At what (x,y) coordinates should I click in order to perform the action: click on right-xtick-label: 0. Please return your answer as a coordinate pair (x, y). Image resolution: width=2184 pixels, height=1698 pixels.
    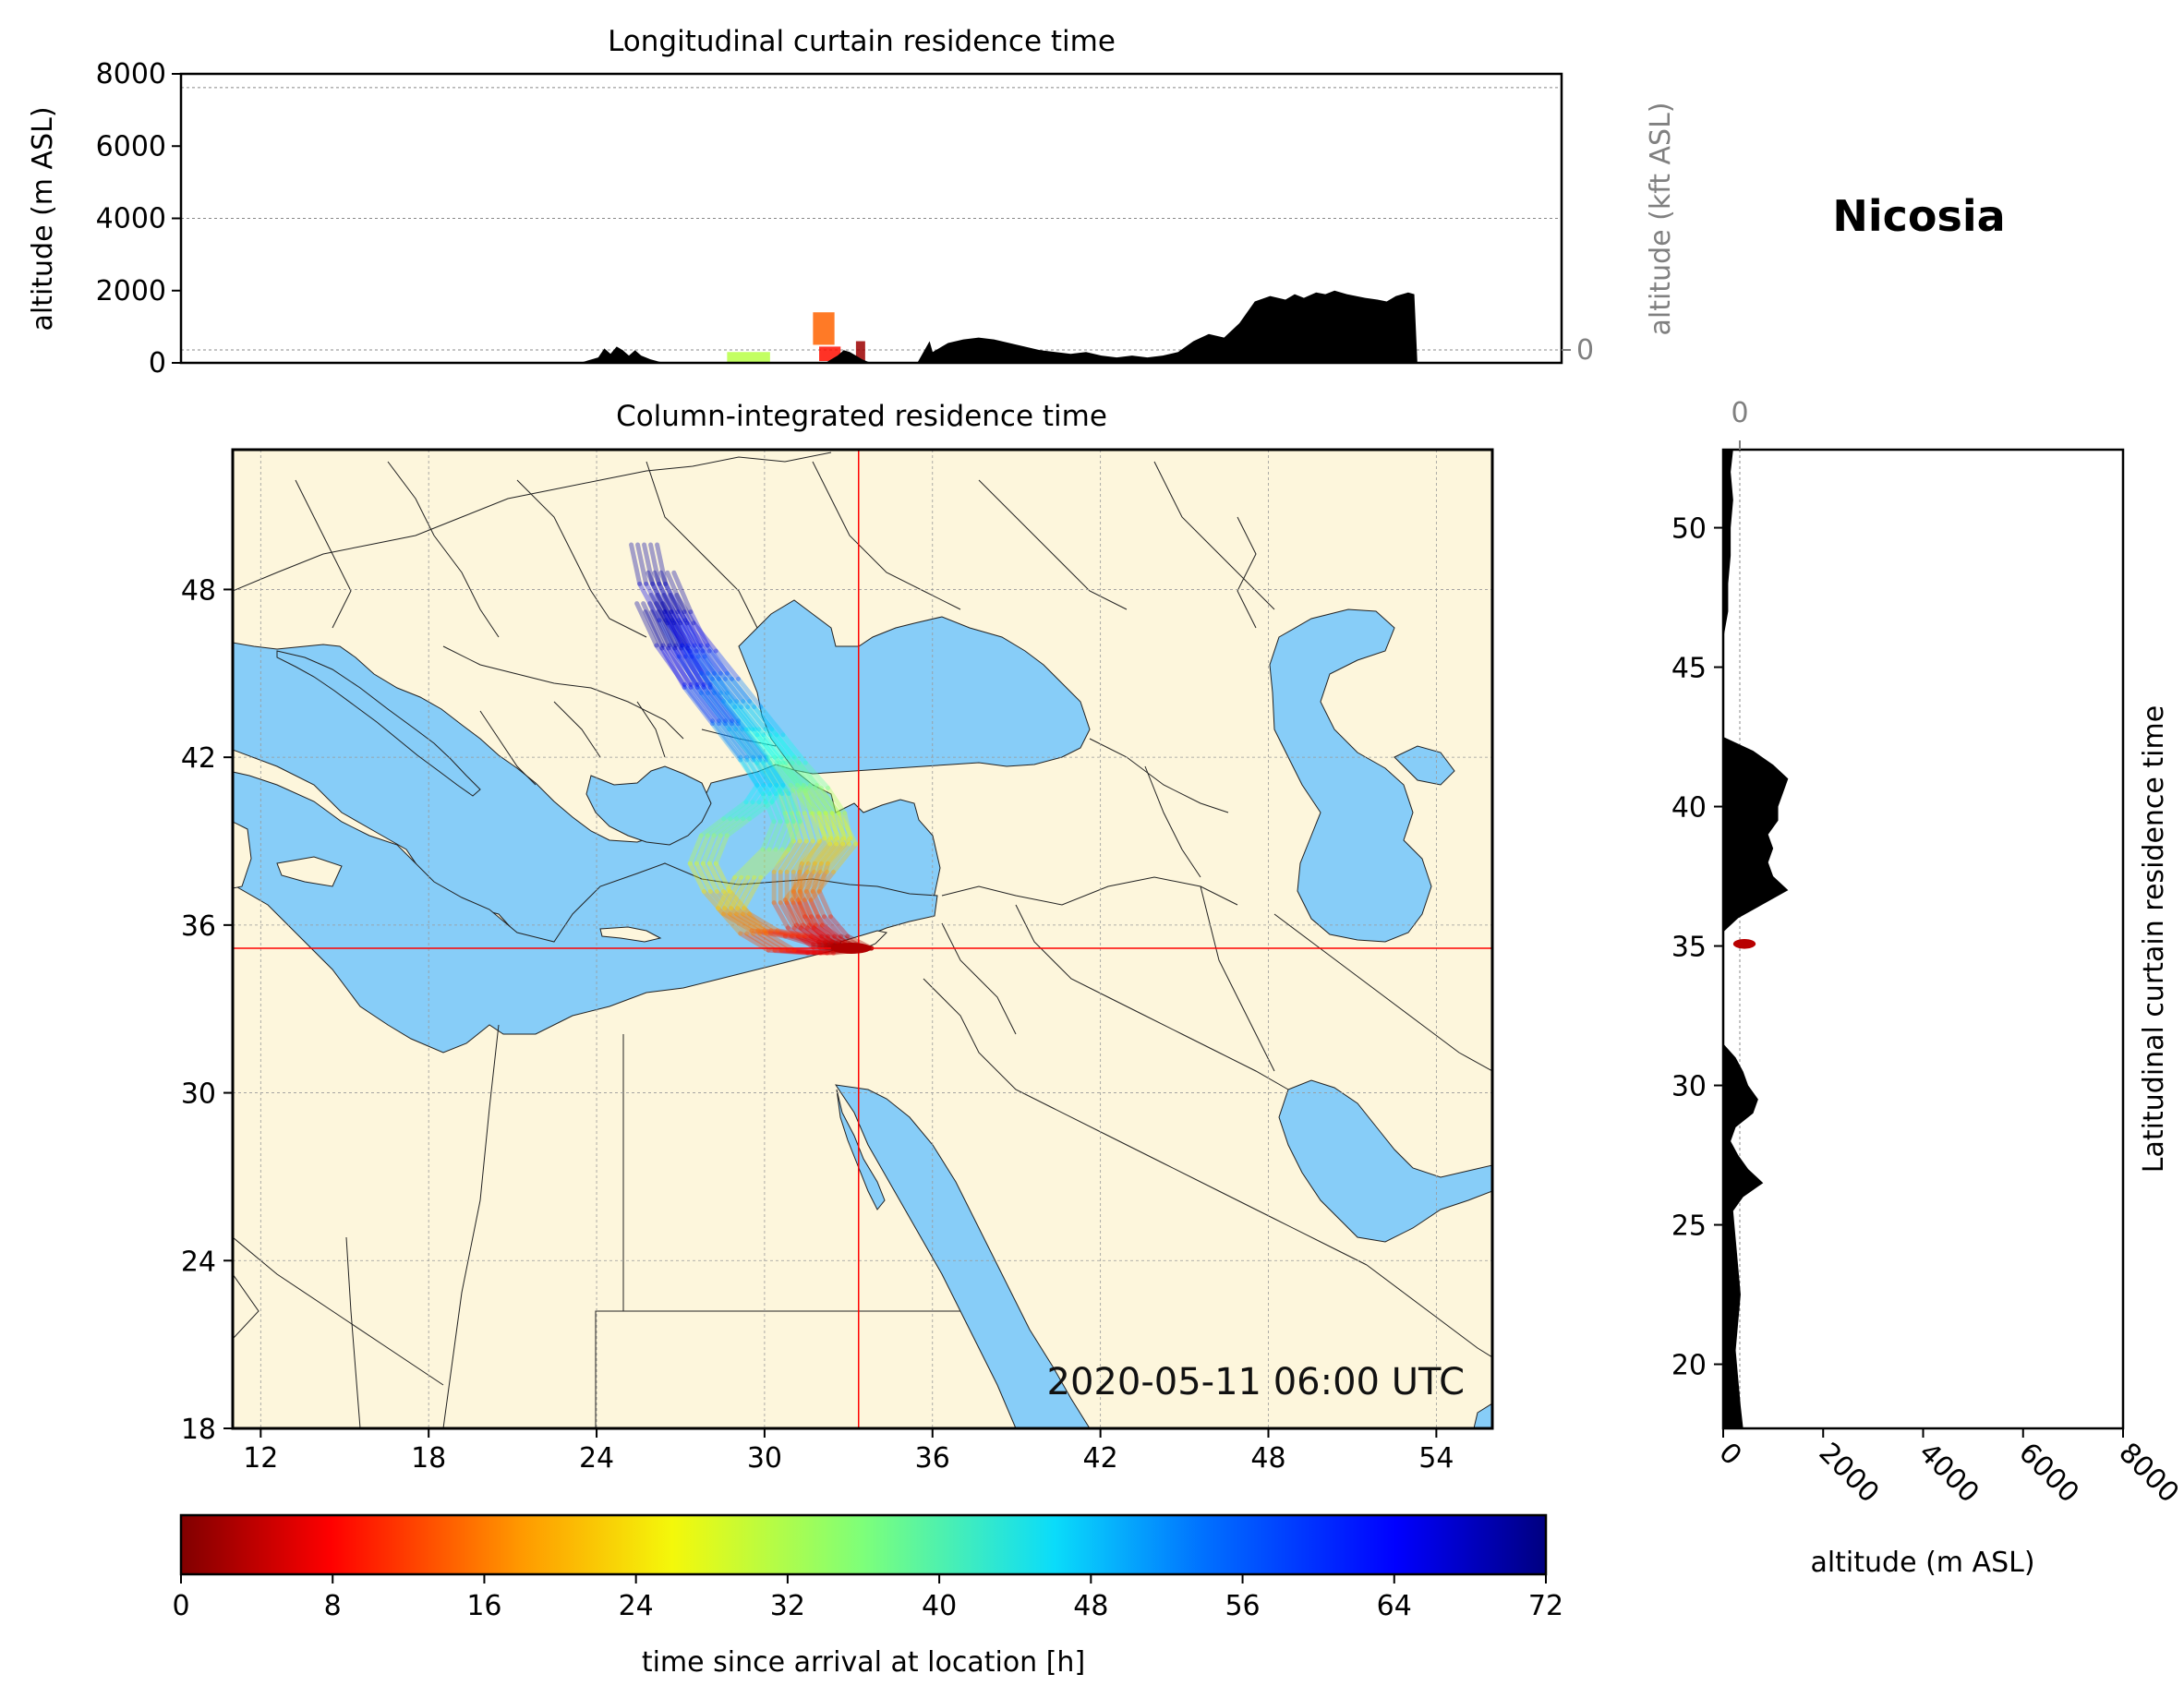
    Looking at the image, I should click on (1729, 1454).